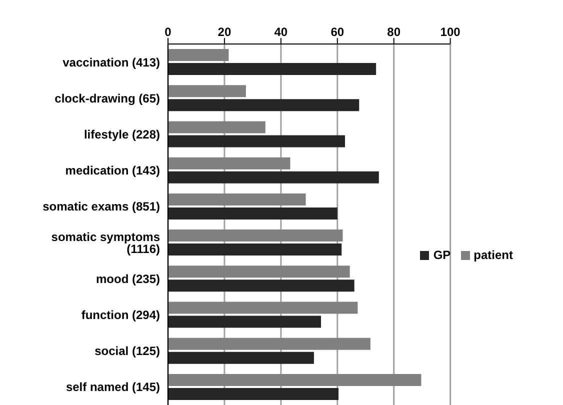 The width and height of the screenshot is (563, 405). I want to click on y-tick-label: somatic exams (851), so click(101, 207).